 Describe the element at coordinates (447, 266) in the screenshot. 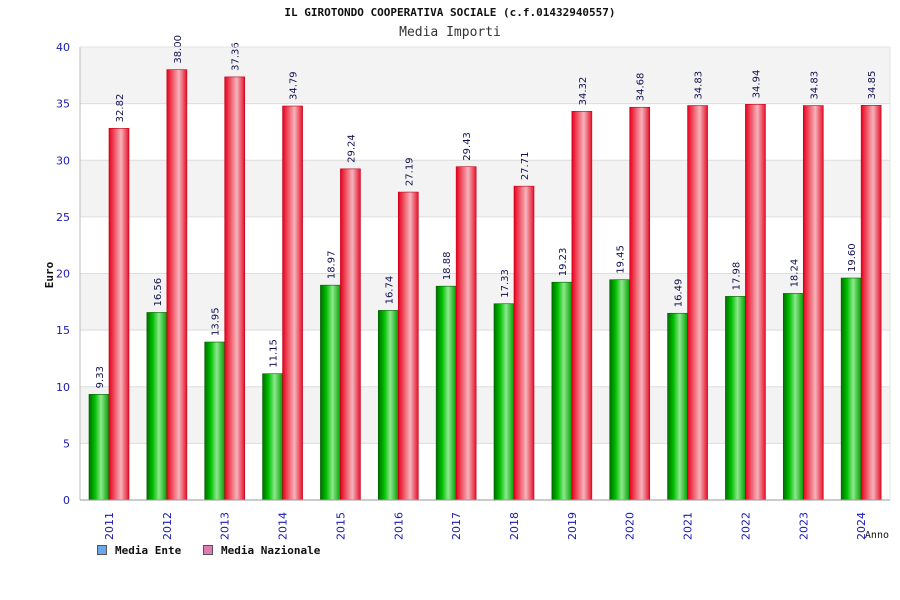

I see `data-label: 18.88` at that location.